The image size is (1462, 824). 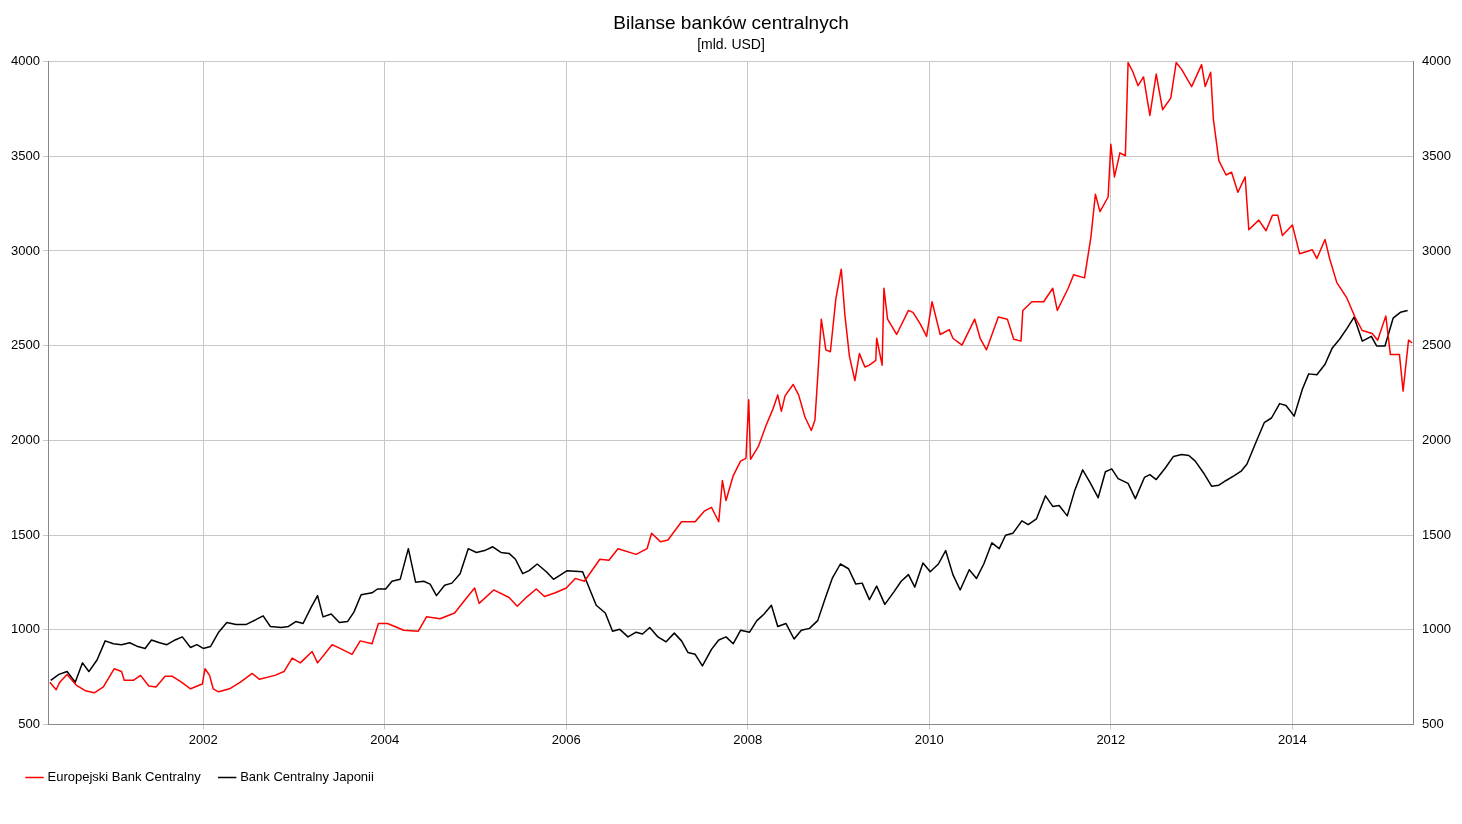 I want to click on legend-label: Bank Centralny Japonii, so click(x=307, y=777).